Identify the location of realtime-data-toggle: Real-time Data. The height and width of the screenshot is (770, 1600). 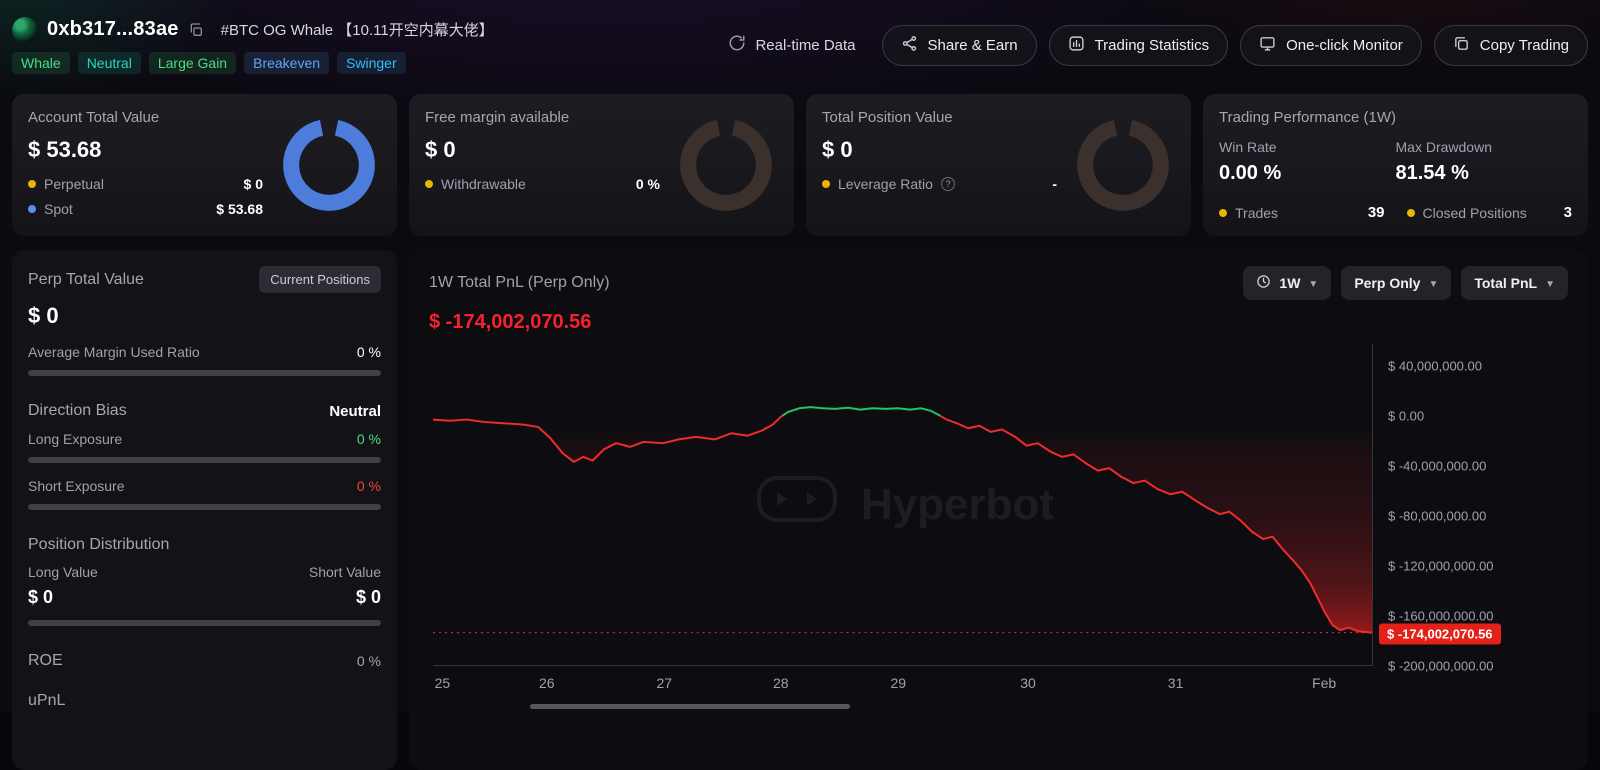
(792, 45).